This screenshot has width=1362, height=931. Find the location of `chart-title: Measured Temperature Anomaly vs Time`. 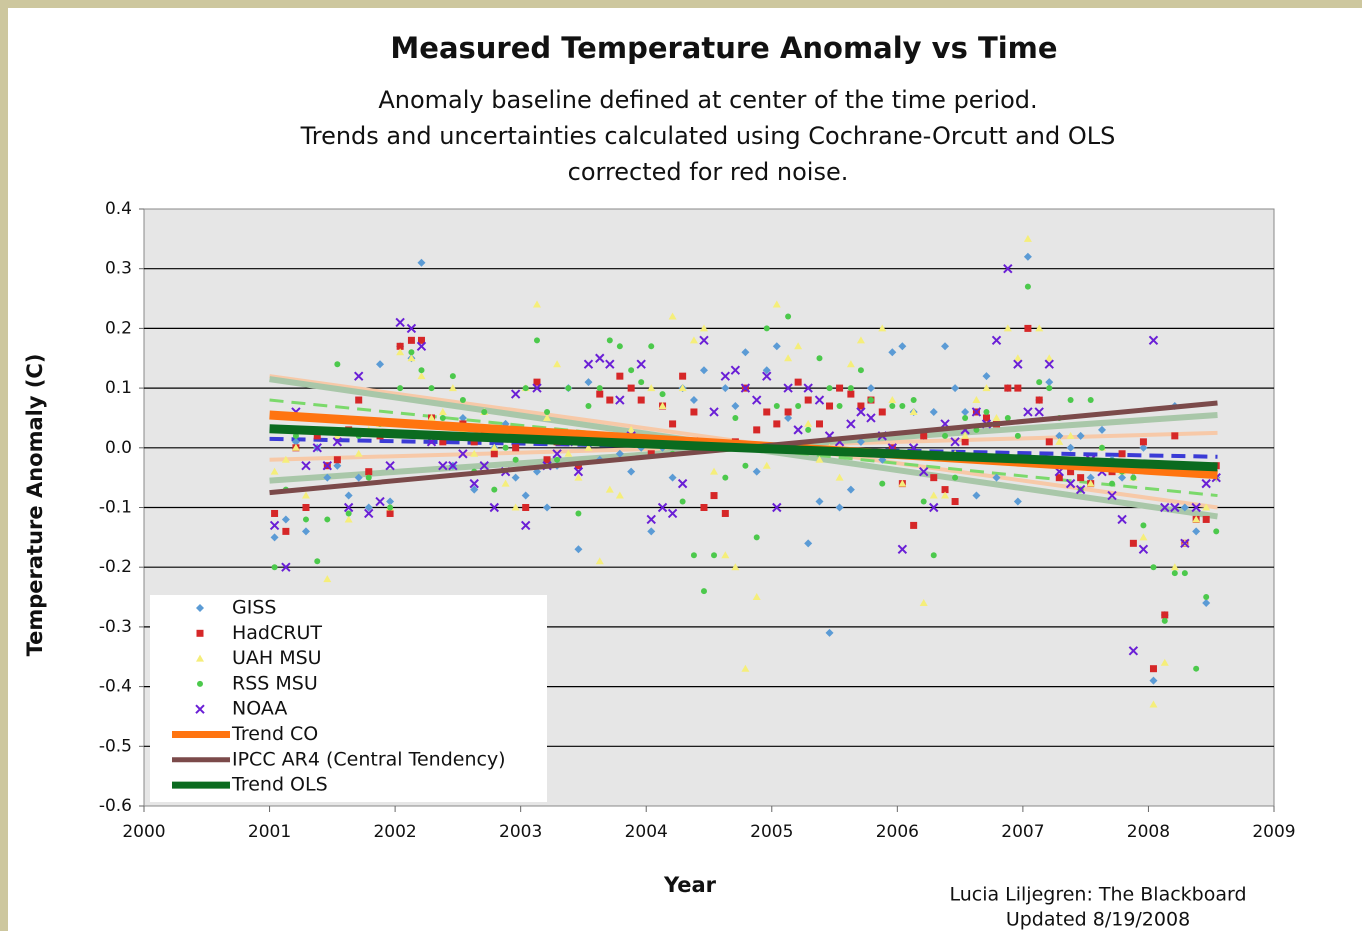

chart-title: Measured Temperature Anomaly vs Time is located at coordinates (723, 48).